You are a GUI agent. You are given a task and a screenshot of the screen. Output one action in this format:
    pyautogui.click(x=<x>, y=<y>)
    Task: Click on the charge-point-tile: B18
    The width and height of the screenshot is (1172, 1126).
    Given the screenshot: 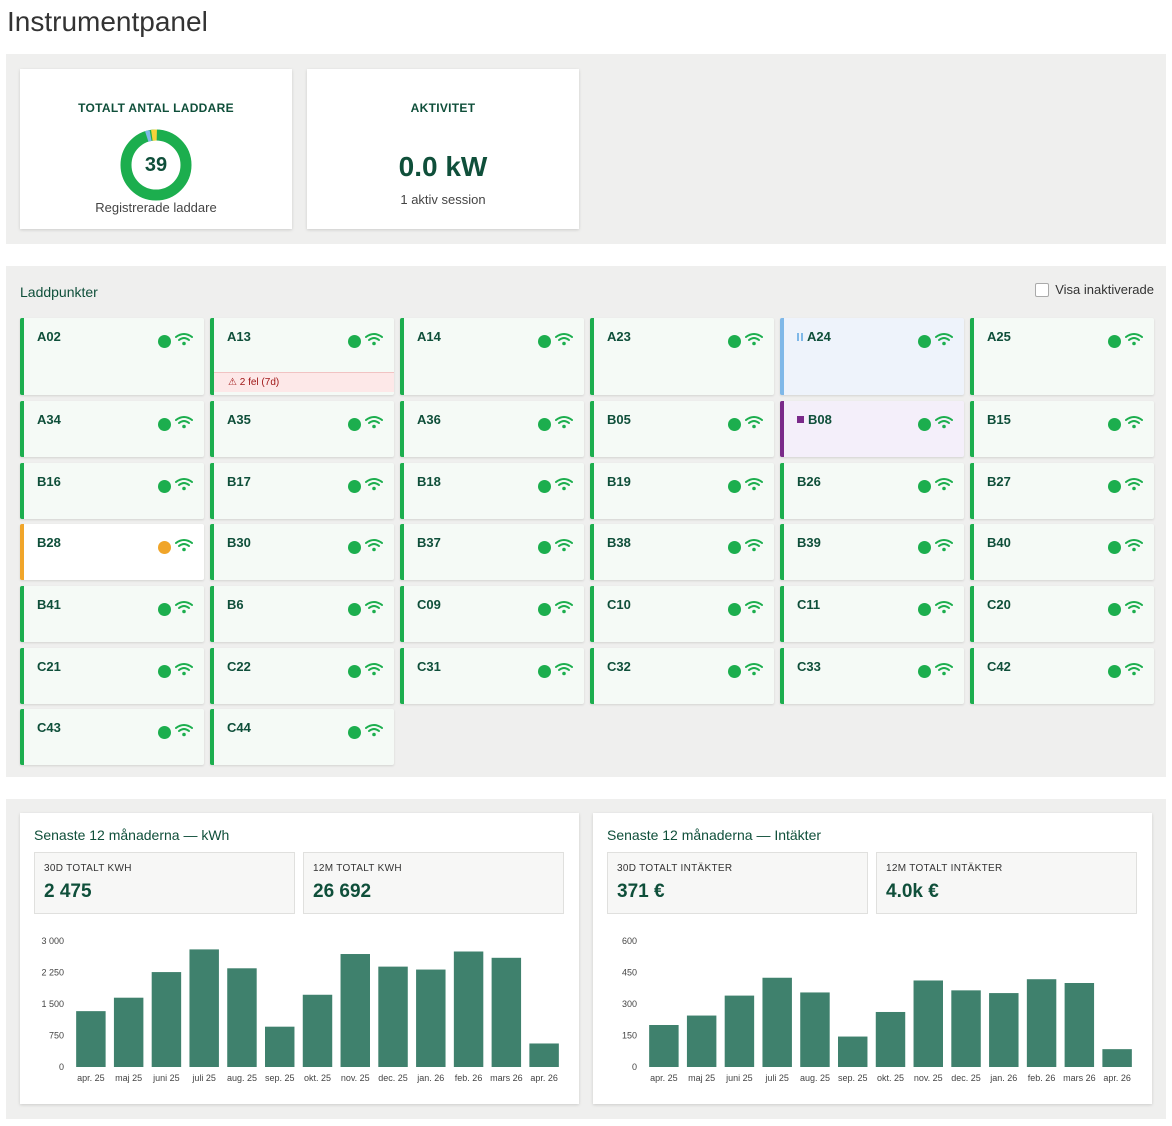 What is the action you would take?
    pyautogui.click(x=492, y=491)
    